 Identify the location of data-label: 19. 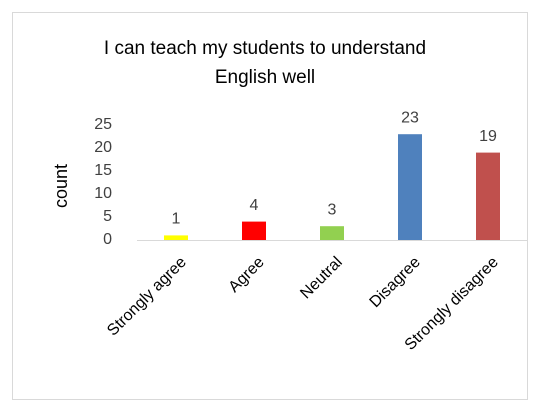
(488, 136).